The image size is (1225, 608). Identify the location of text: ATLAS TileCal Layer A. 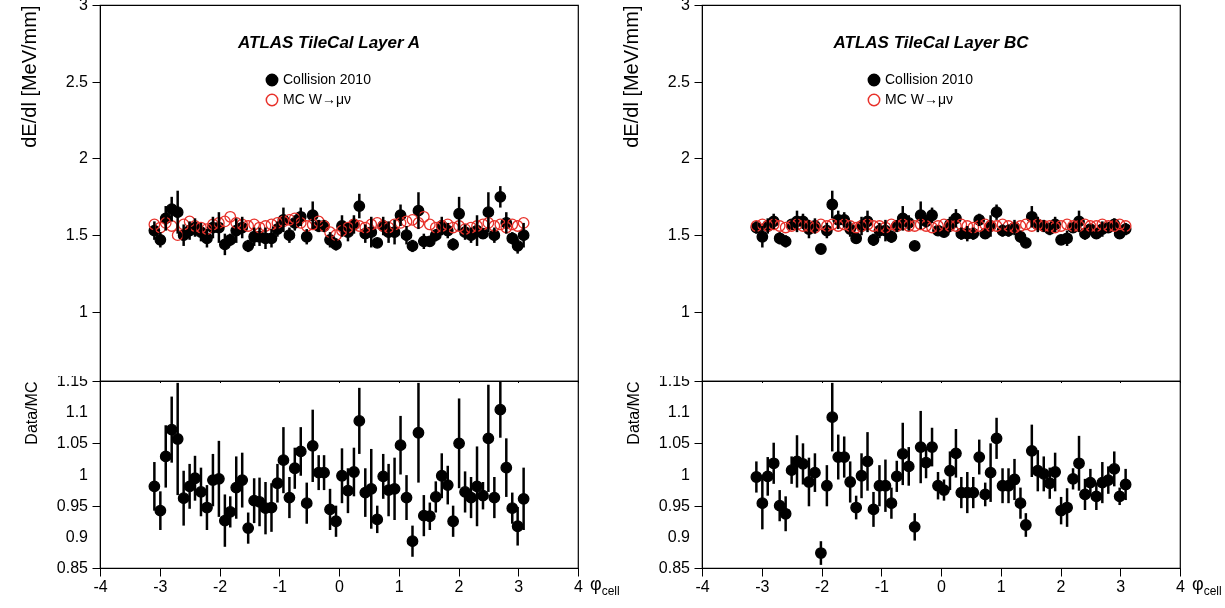
(328, 42).